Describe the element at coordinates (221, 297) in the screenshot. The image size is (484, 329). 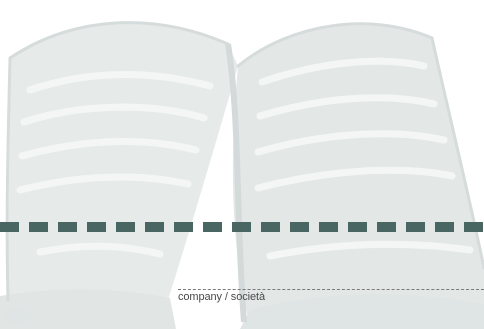
I see `company-field-label: company / società` at that location.